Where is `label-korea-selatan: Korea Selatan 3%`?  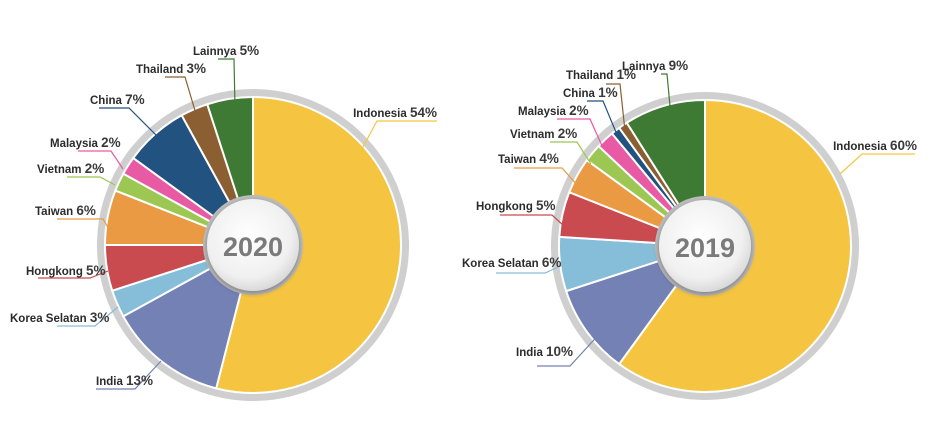
label-korea-selatan: Korea Selatan 3% is located at coordinates (59, 317).